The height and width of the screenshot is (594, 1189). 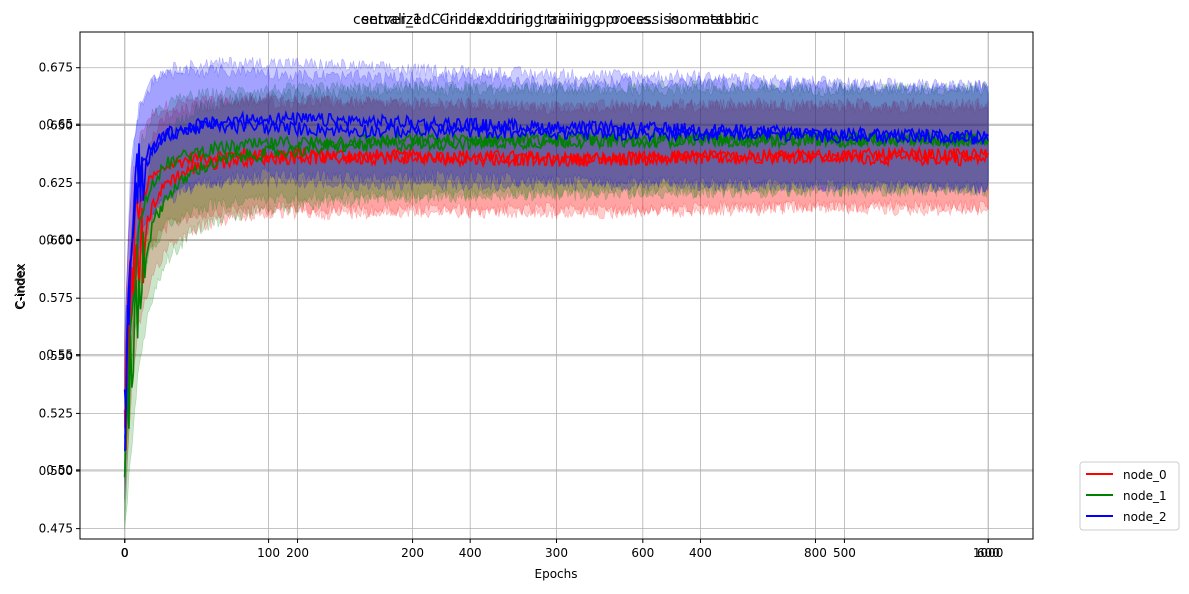 What do you see at coordinates (268, 553) in the screenshot?
I see `x-tick-label-b: 100` at bounding box center [268, 553].